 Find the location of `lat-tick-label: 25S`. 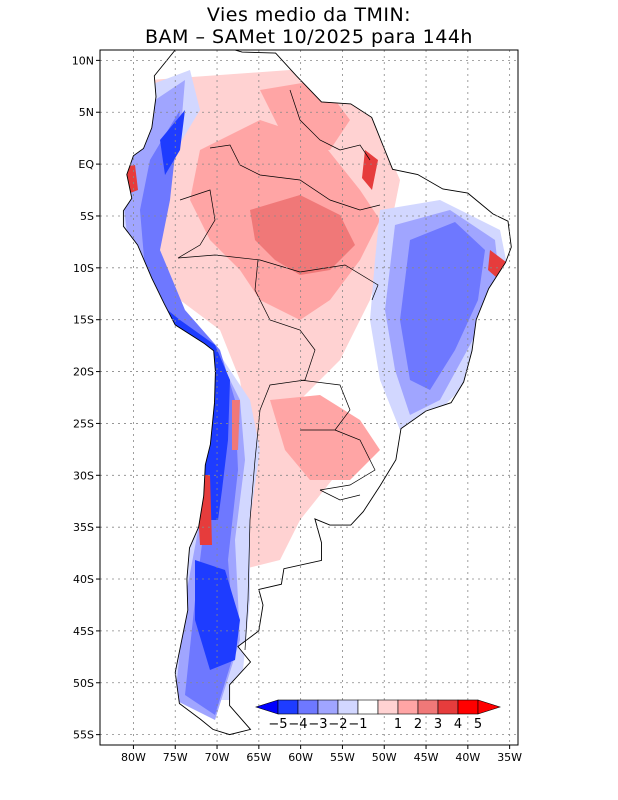

lat-tick-label: 25S is located at coordinates (83, 423).